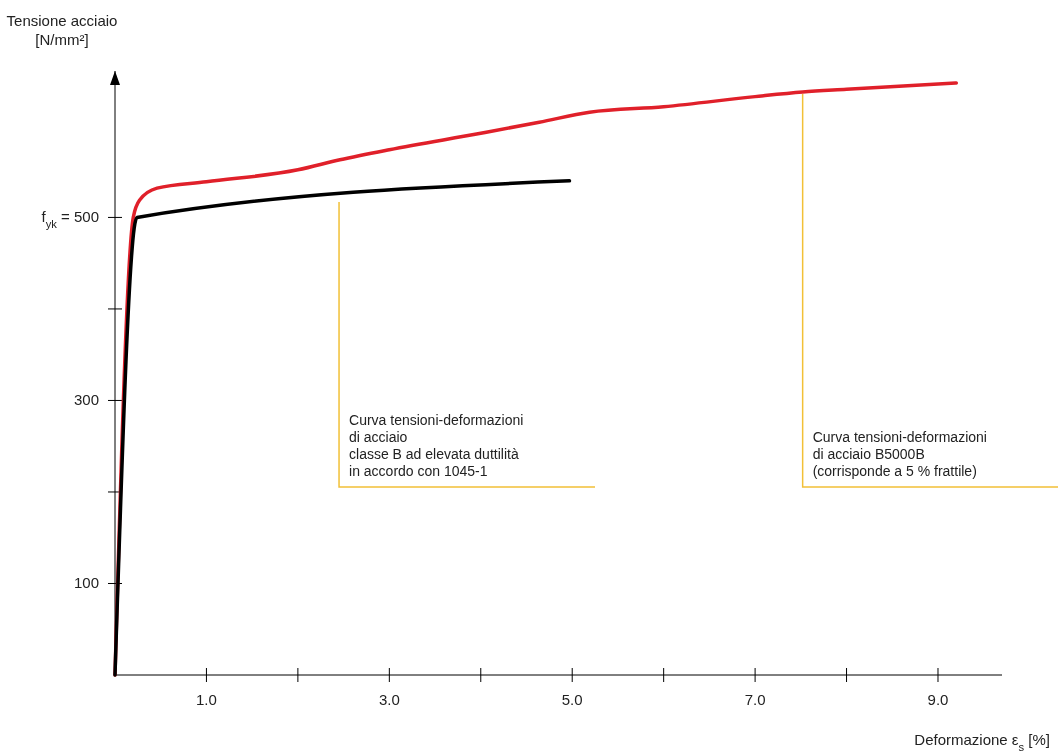 This screenshot has width=1064, height=756. I want to click on x-tick-label: 5.0, so click(572, 699).